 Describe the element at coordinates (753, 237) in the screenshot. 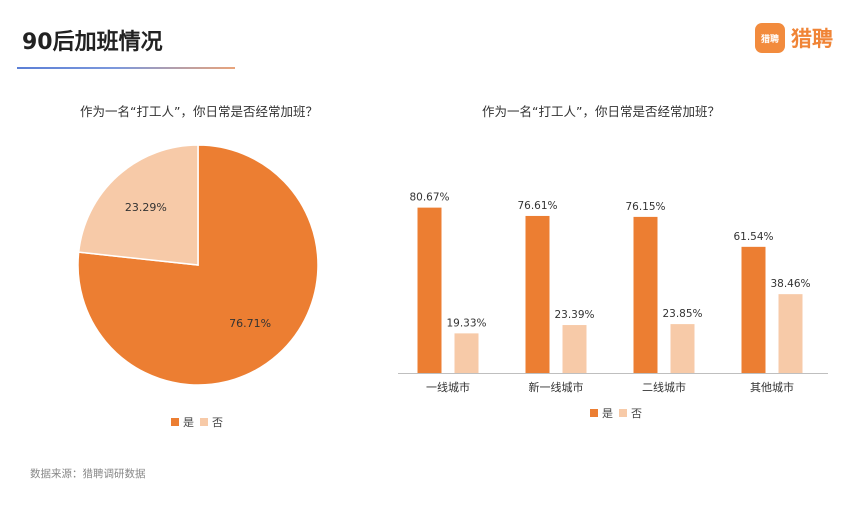

I see `bar-label-yes-3: 61.54%` at that location.